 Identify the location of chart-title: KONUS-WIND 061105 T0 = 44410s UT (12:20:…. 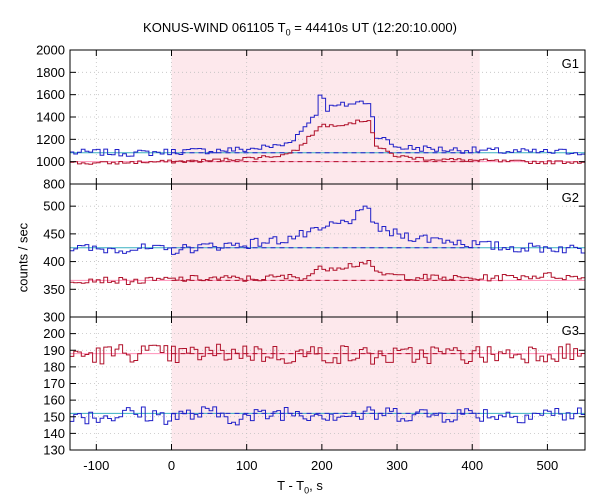
(300, 29).